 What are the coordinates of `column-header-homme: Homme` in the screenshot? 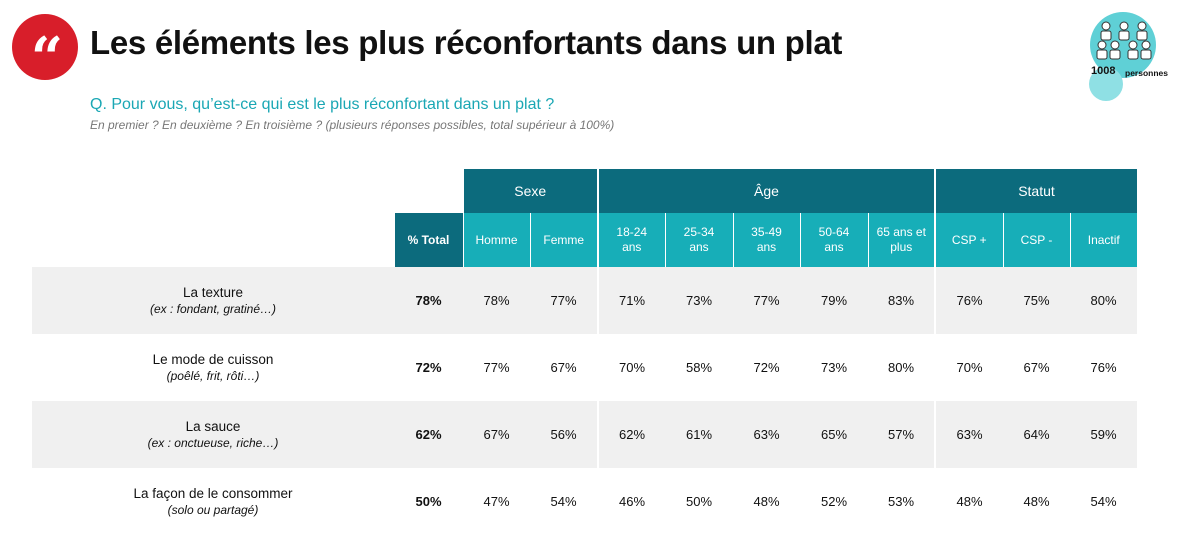 It's located at (496, 240).